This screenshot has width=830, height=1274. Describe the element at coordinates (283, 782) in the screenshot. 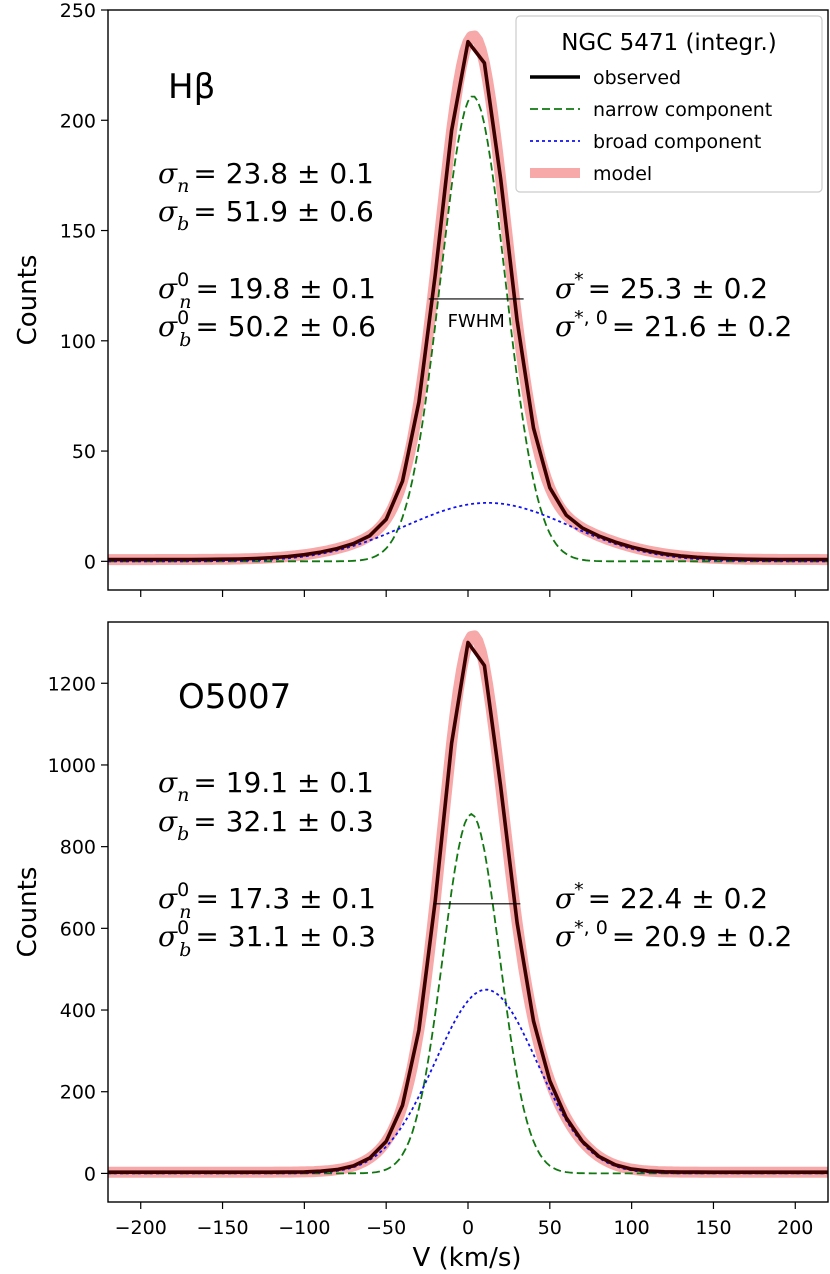

I see `sigma-value: = 19.1 ± 0.1` at that location.